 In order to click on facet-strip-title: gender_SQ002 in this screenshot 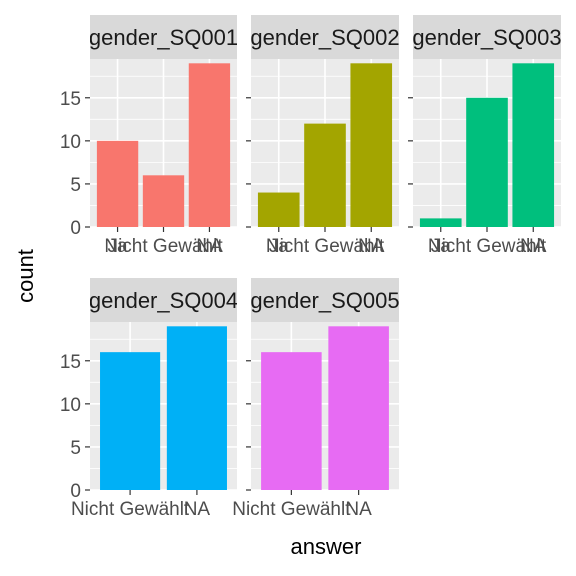, I will do `click(324, 37)`.